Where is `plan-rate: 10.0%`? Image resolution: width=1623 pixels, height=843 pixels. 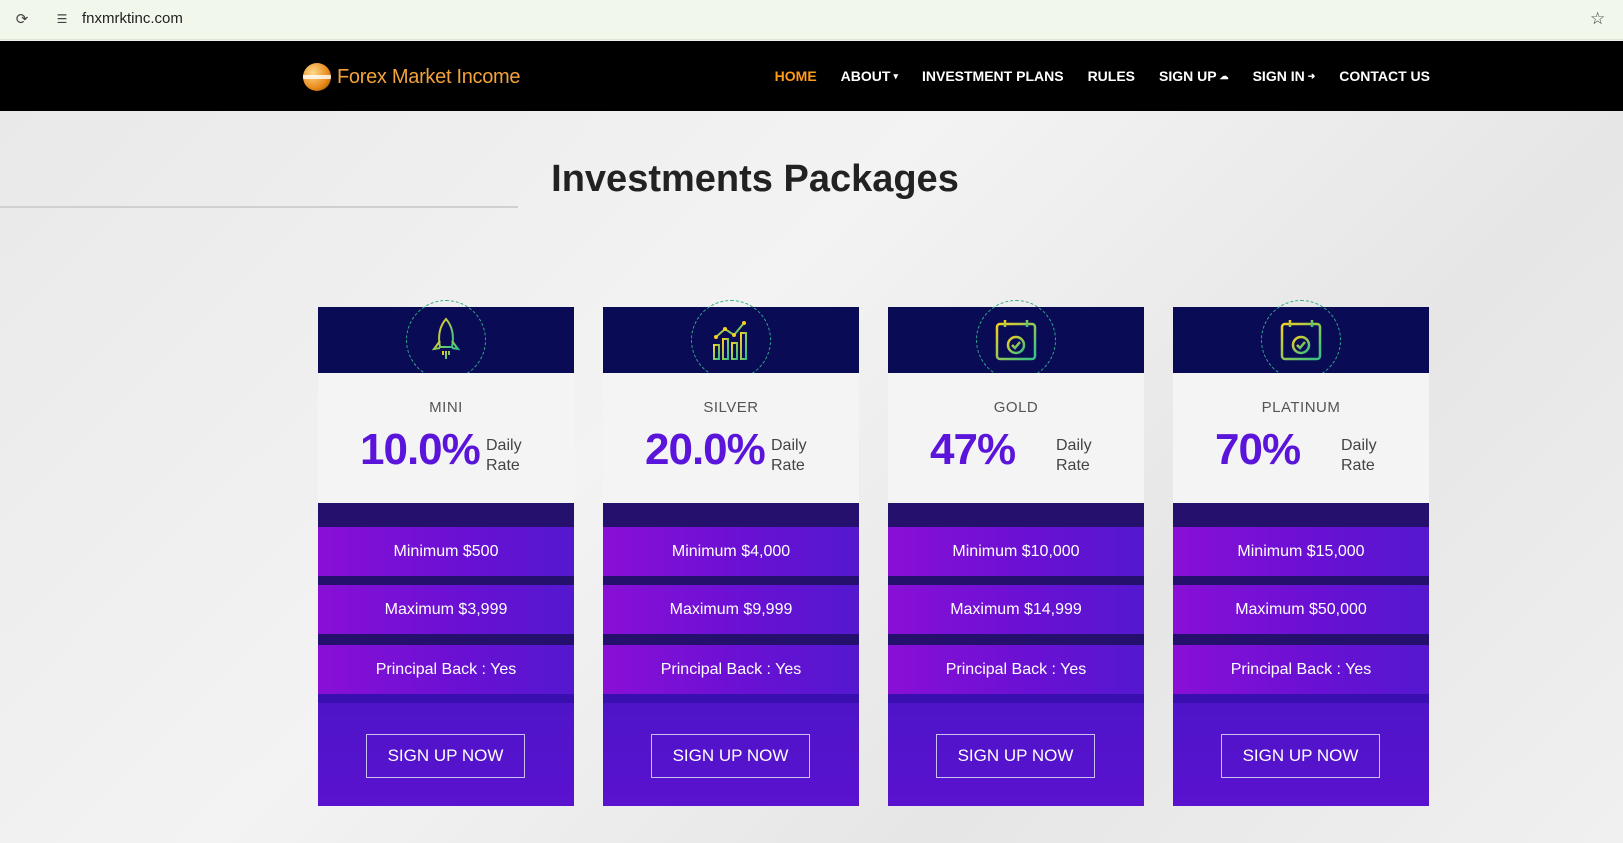 plan-rate: 10.0% is located at coordinates (420, 449).